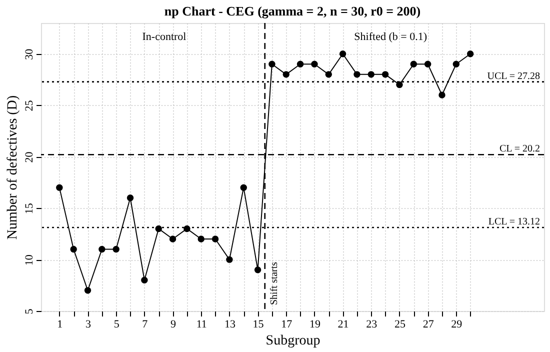 This screenshot has width=550, height=352. Describe the element at coordinates (428, 324) in the screenshot. I see `x-tick-label: 27` at that location.